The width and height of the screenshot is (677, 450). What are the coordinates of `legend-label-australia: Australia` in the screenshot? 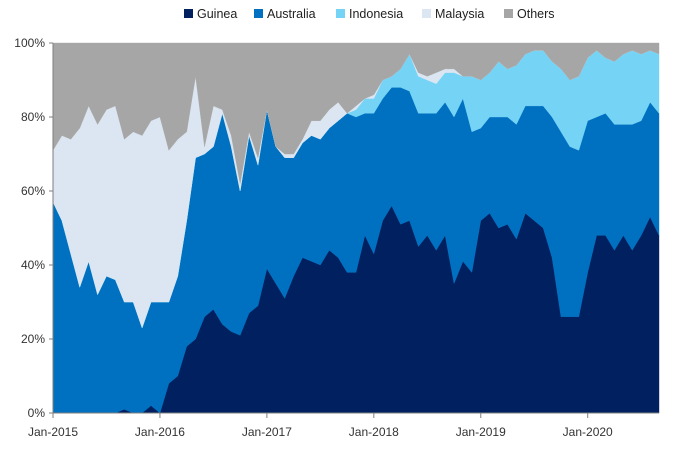 It's located at (291, 14).